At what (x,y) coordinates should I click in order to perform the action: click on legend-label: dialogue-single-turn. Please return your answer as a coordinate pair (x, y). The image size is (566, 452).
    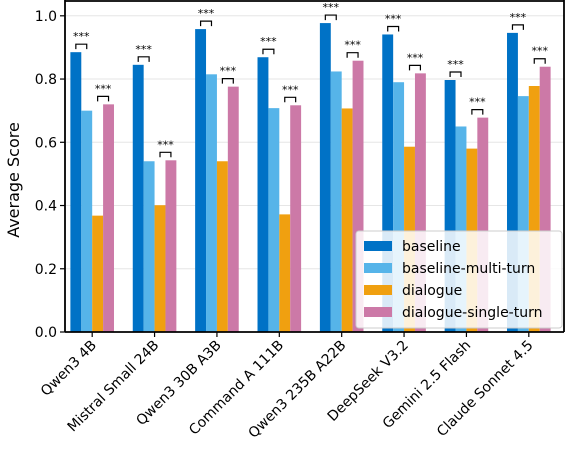
    Looking at the image, I should click on (472, 313).